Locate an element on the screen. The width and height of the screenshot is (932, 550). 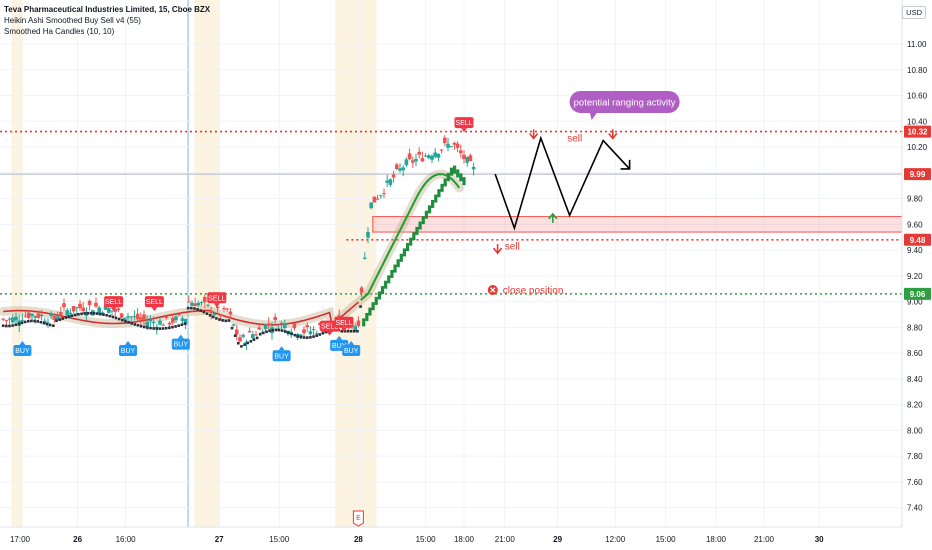
price-tick-label: 9.60 is located at coordinates (915, 224).